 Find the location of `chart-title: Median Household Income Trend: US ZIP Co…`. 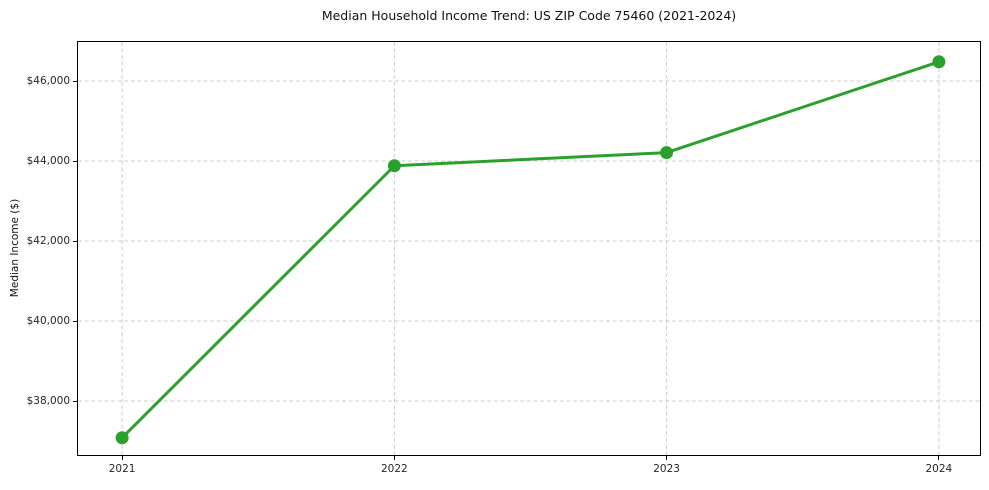

chart-title: Median Household Income Trend: US ZIP Co… is located at coordinates (529, 15).